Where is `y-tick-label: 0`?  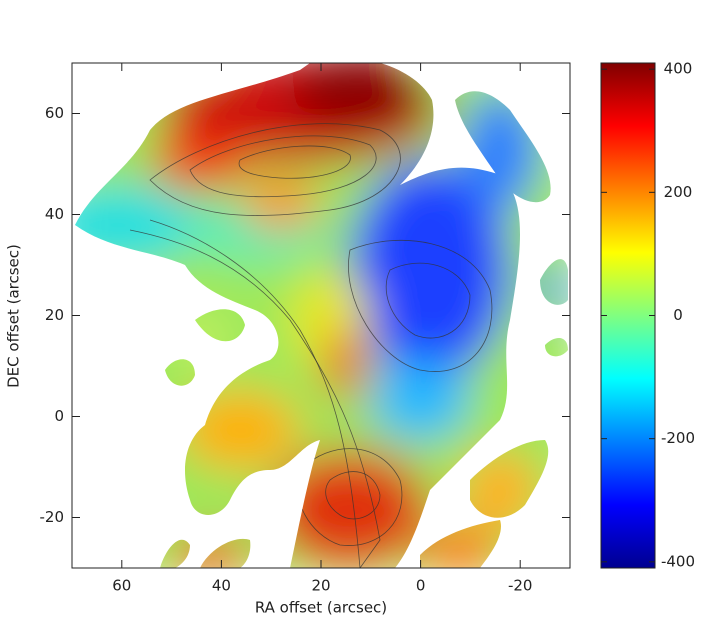
y-tick-label: 0 is located at coordinates (59, 416).